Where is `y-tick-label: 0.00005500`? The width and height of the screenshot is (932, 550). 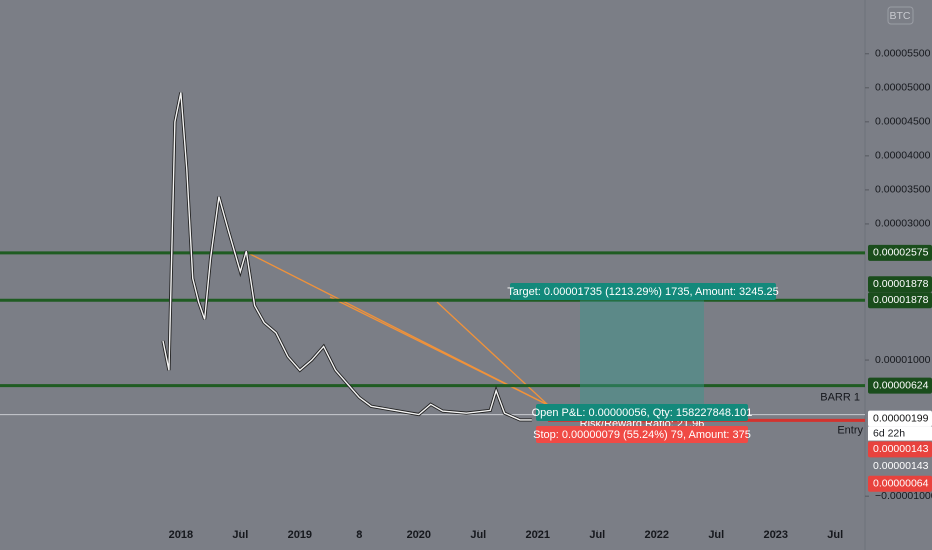 y-tick-label: 0.00005500 is located at coordinates (903, 54).